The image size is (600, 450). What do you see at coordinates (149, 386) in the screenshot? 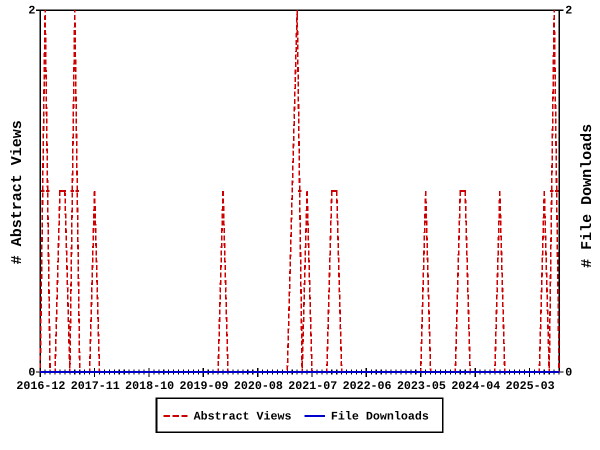
I see `svg-text: 2018-10` at bounding box center [149, 386].